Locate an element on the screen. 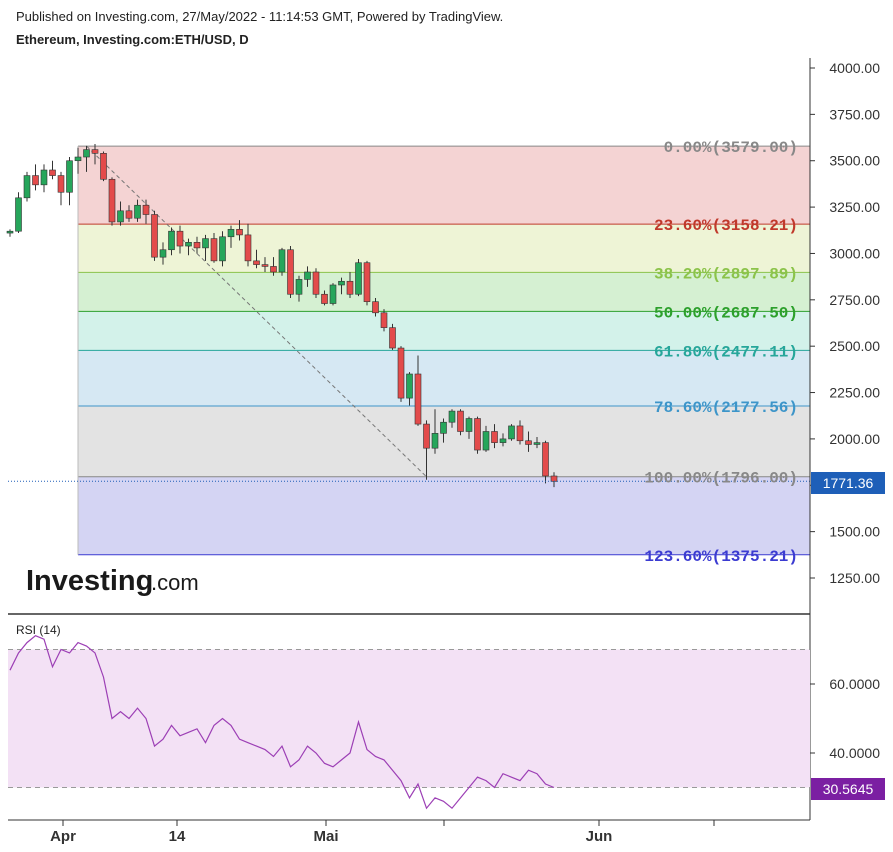 The width and height of the screenshot is (893, 852). fib-level-label: 23.60%(3158.21) is located at coordinates (726, 226).